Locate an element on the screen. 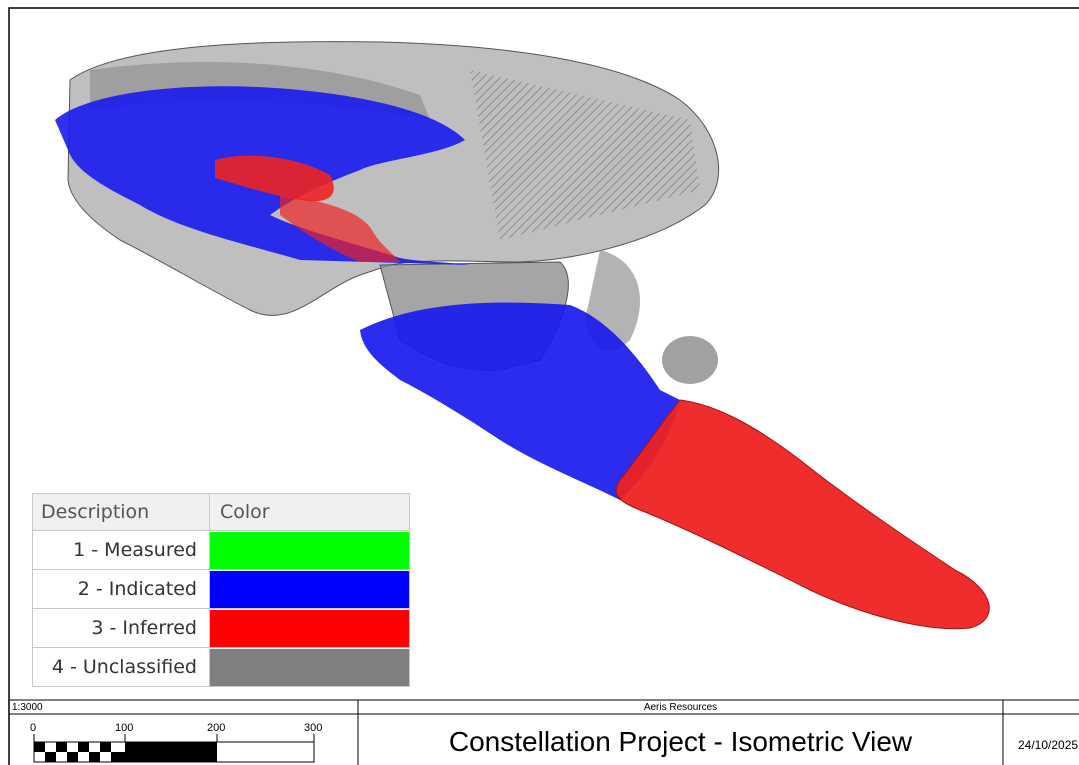  scale-ratio: 1:3000 is located at coordinates (27, 707).